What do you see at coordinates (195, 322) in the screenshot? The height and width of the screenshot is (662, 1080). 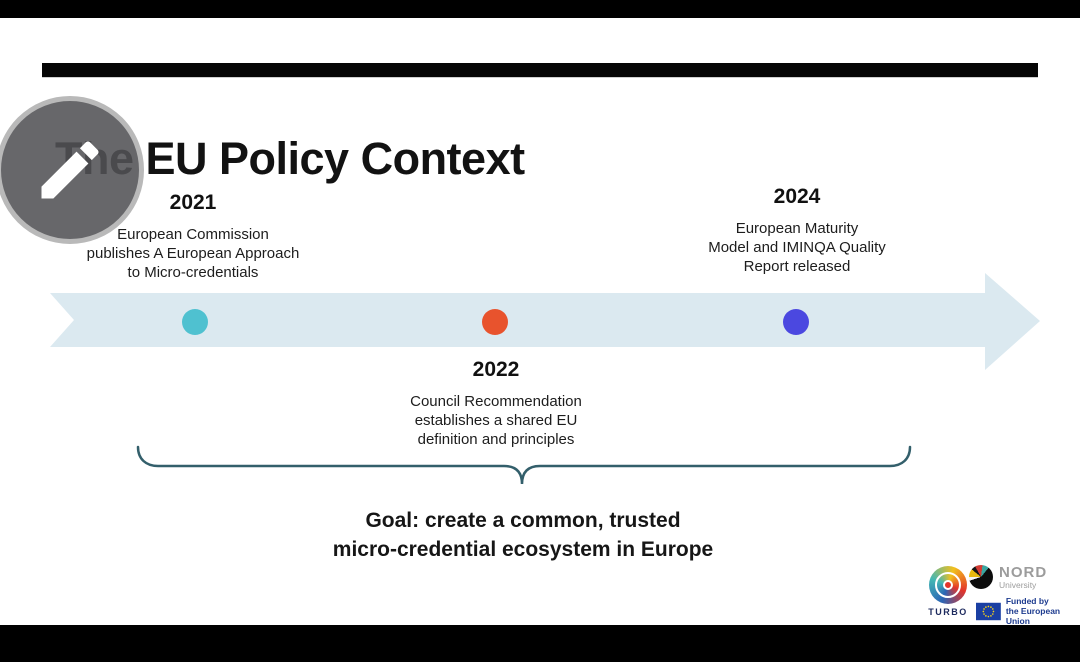 I see `timeline-dot-2021` at bounding box center [195, 322].